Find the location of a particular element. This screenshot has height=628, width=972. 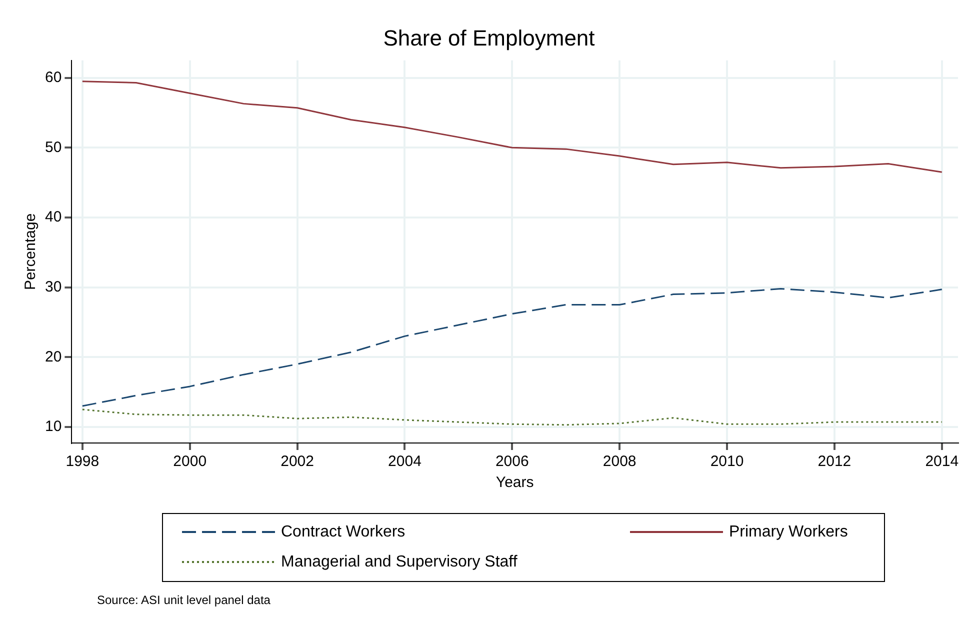

x-tick-label: 2004 is located at coordinates (405, 461).